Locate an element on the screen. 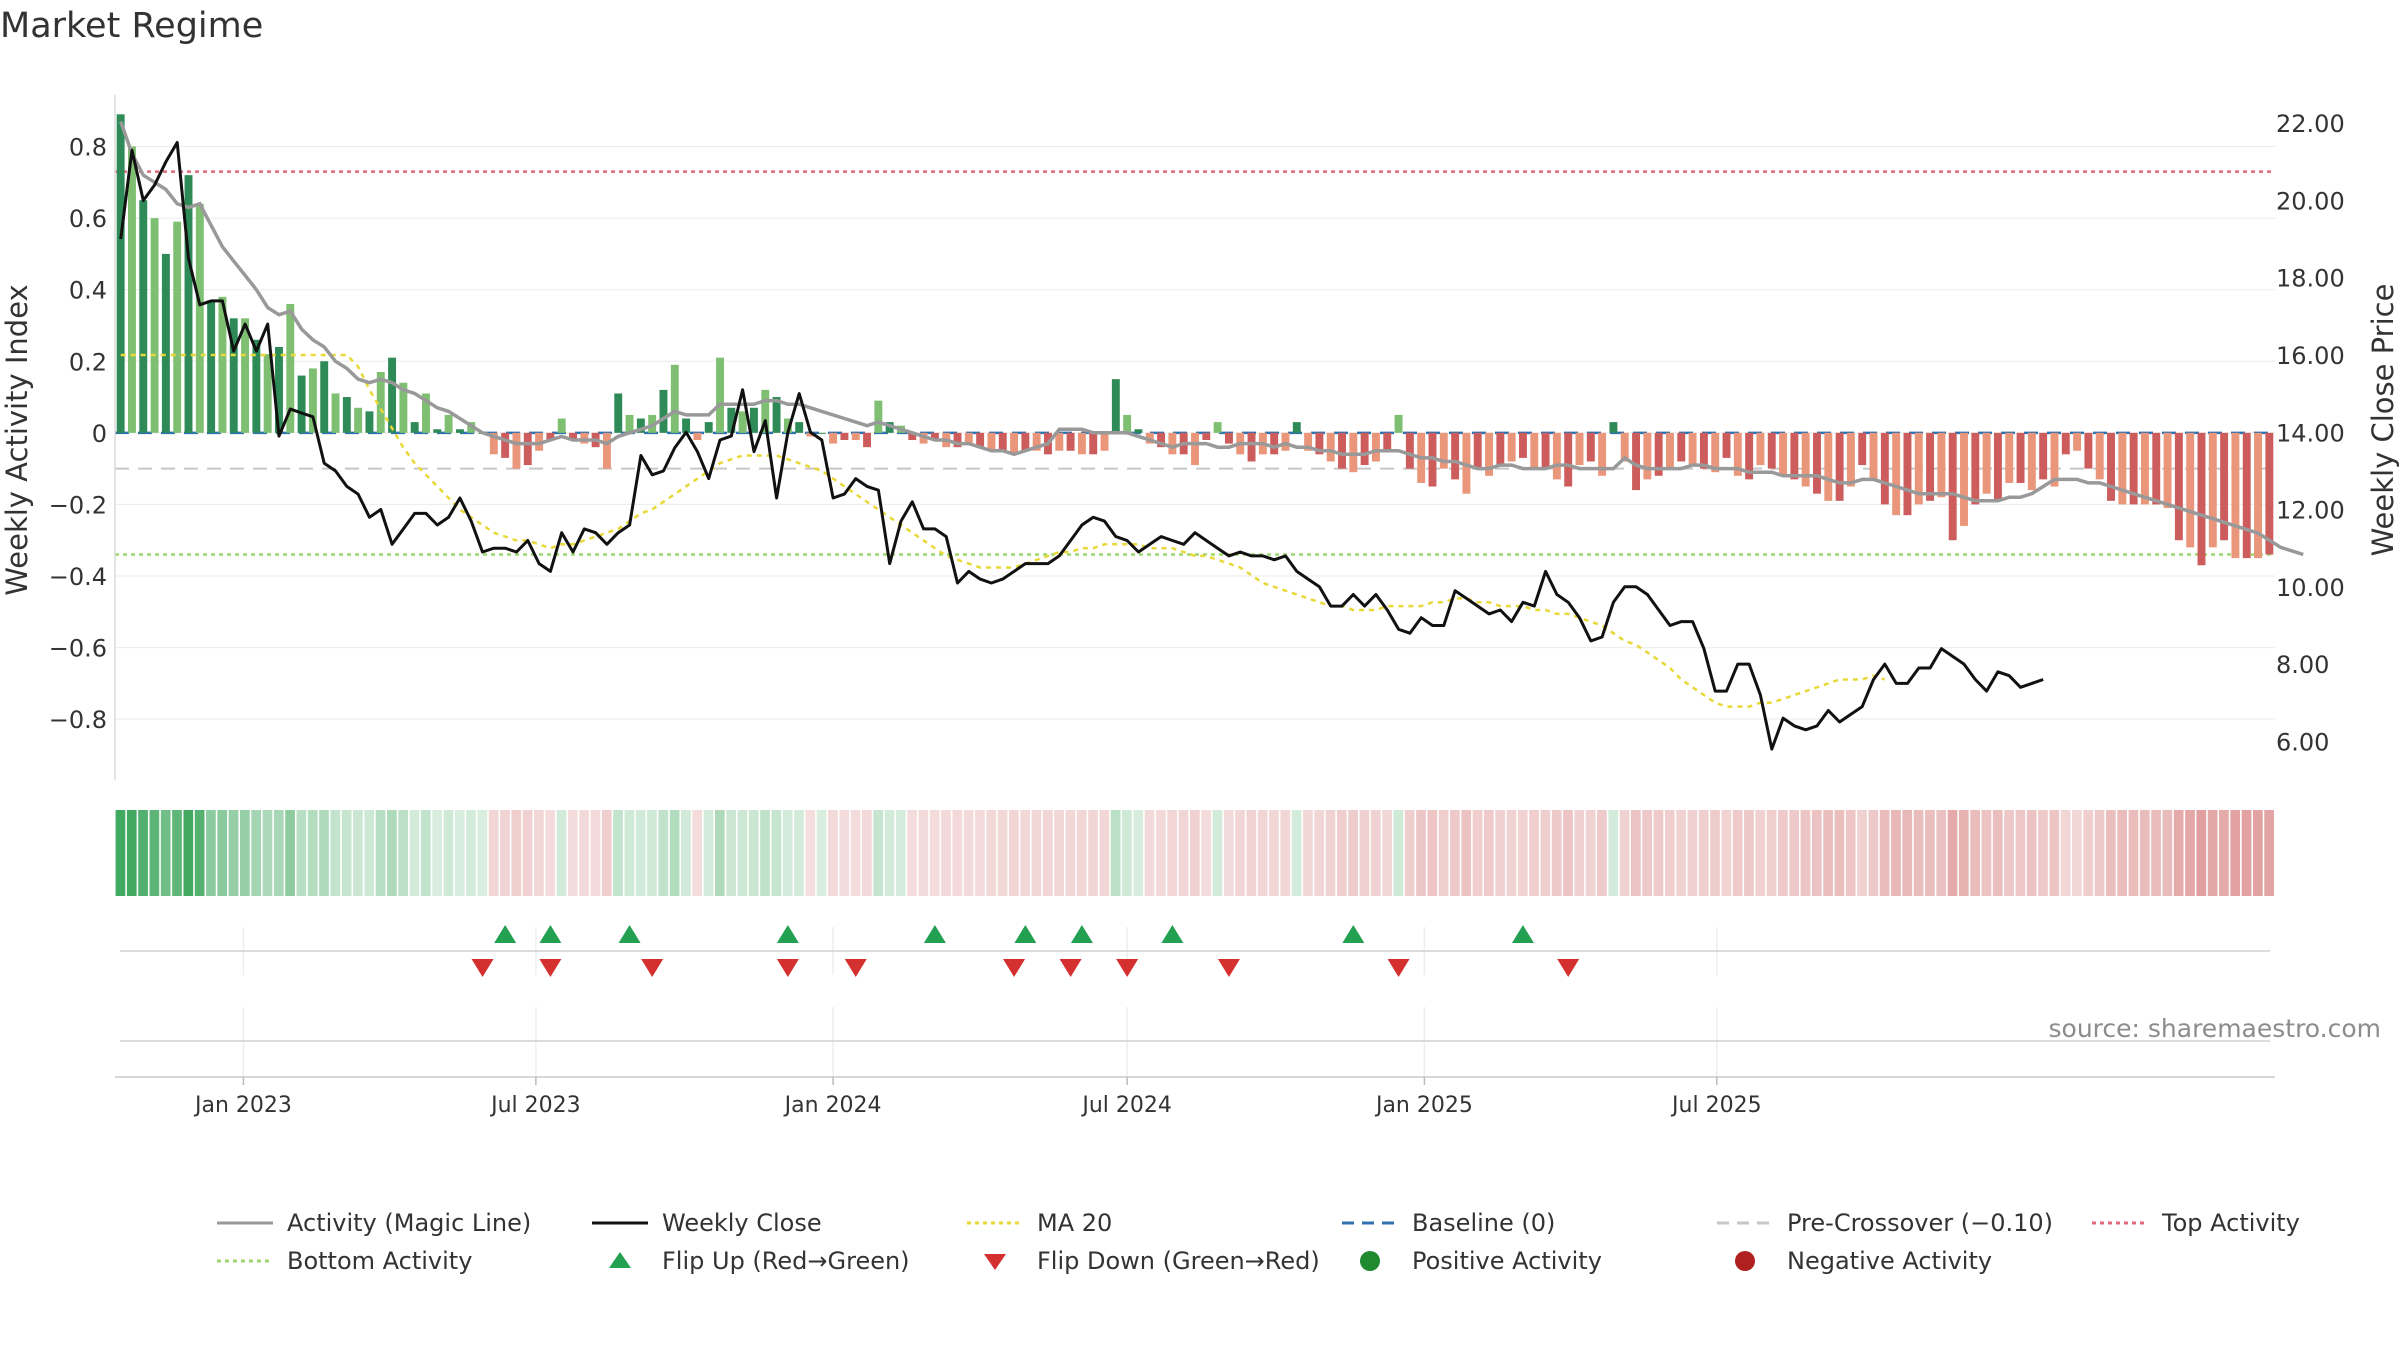  legend-label: Baseline (0) is located at coordinates (1484, 1223).